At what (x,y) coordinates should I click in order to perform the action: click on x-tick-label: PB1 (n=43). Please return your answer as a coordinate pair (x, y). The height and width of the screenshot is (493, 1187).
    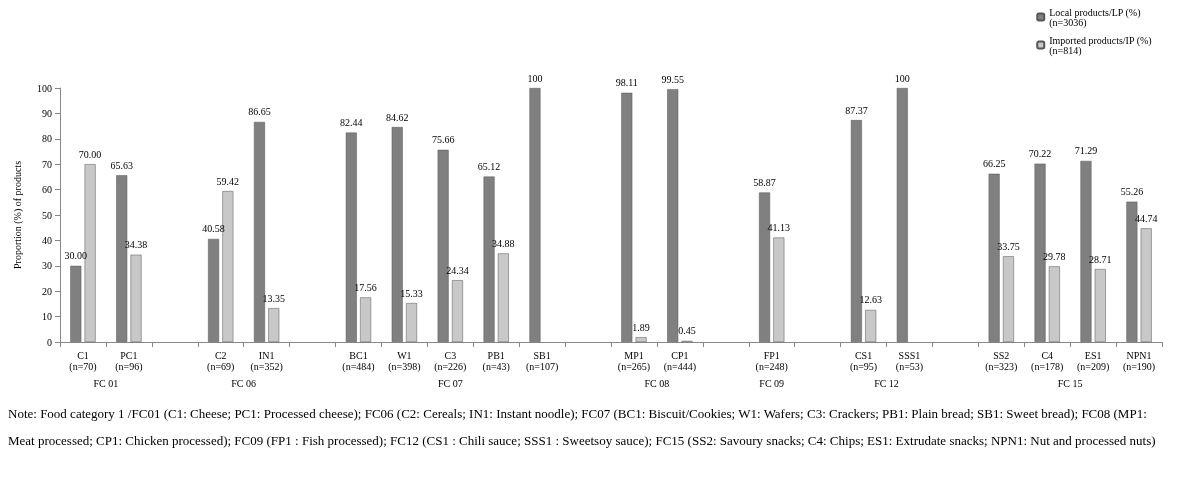
    Looking at the image, I should click on (496, 361).